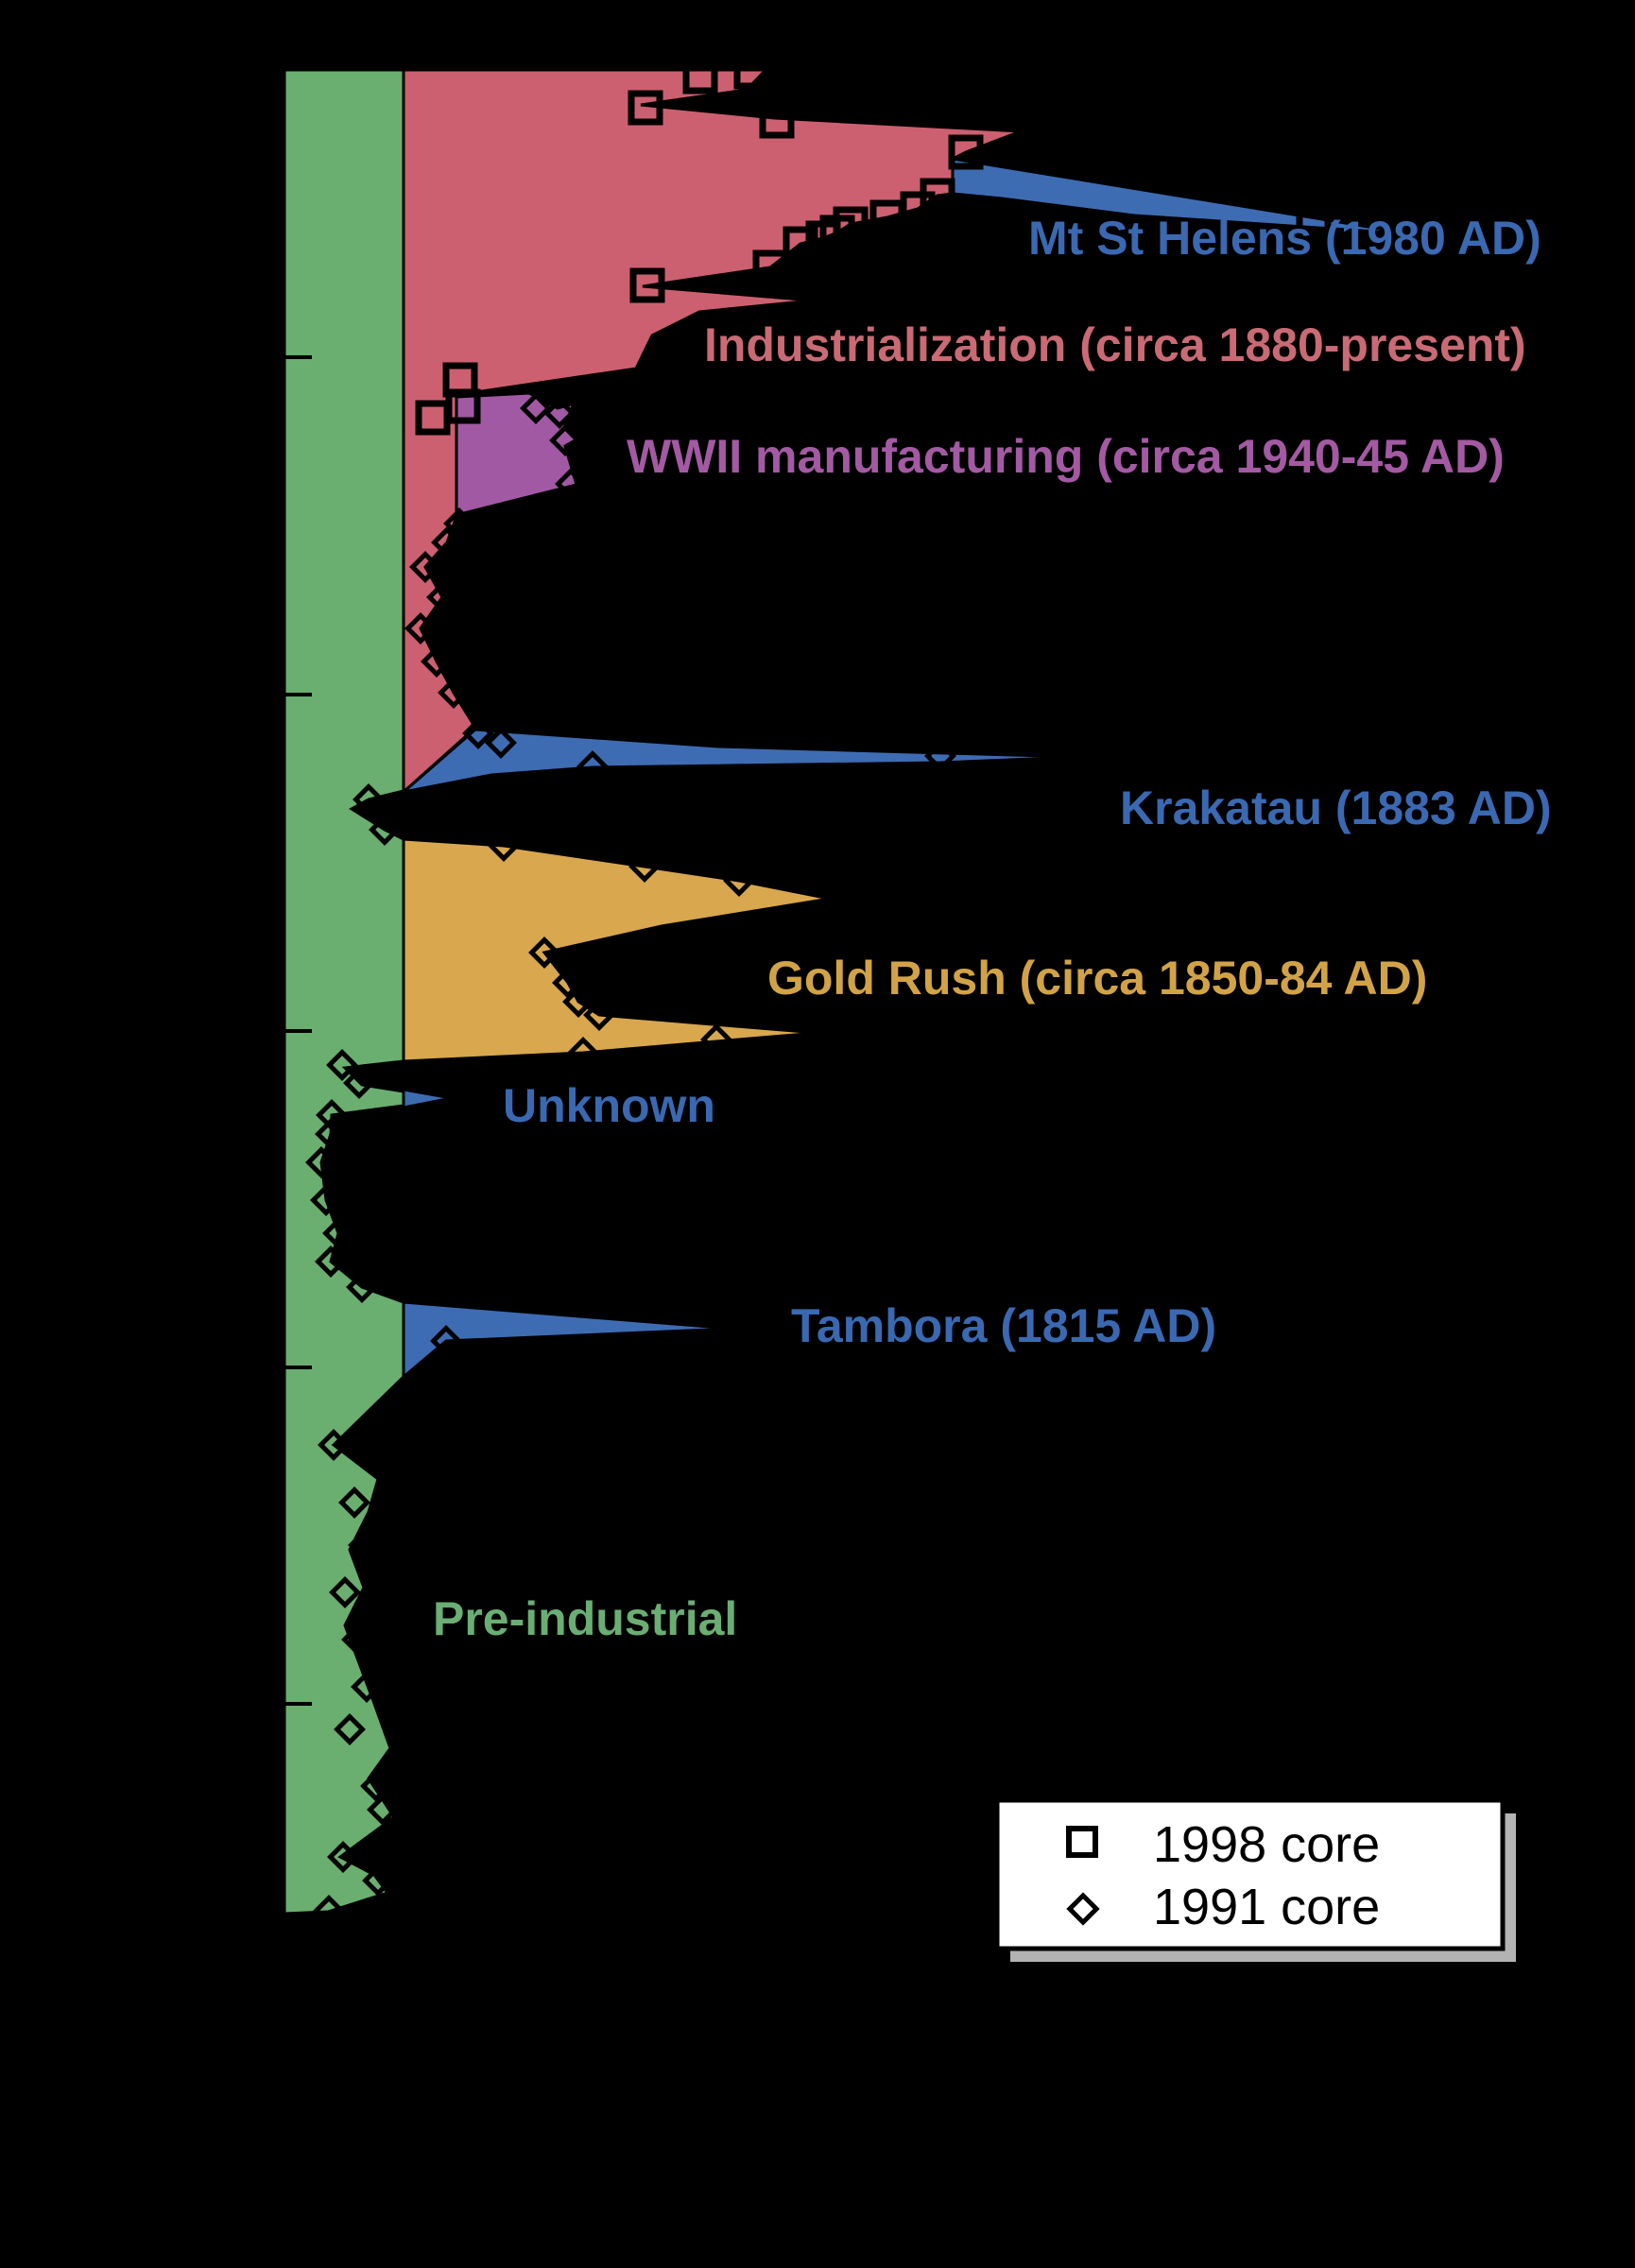 The width and height of the screenshot is (1635, 2268). I want to click on region-tambora-blue, so click(568, 1340).